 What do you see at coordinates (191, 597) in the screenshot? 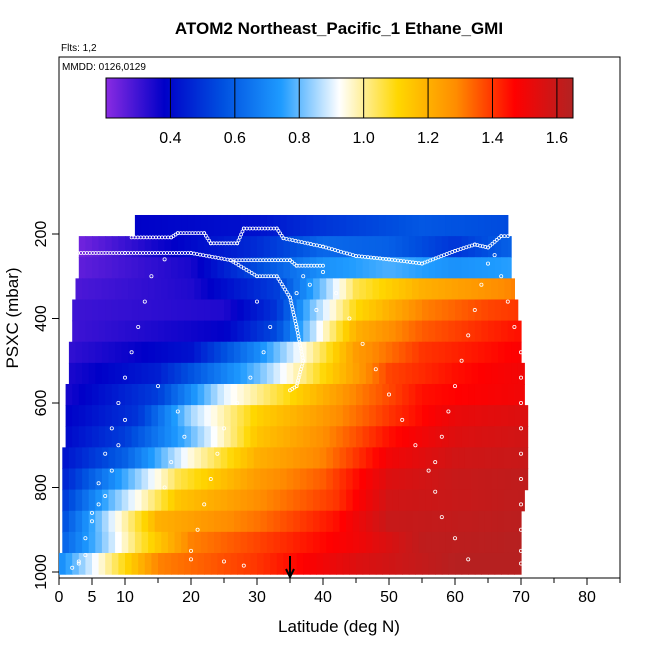
I see `x-tick-label: 20` at bounding box center [191, 597].